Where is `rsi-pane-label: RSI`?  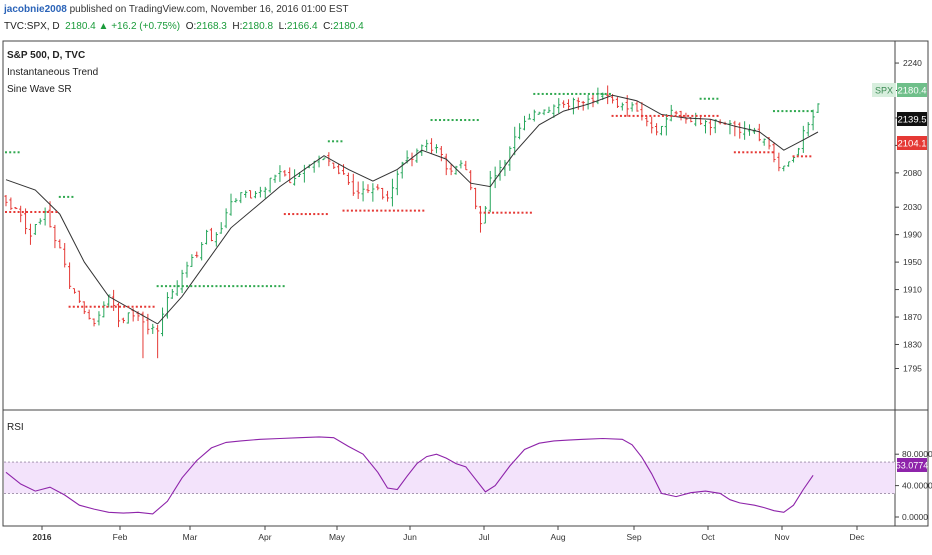
rsi-pane-label: RSI is located at coordinates (15, 427).